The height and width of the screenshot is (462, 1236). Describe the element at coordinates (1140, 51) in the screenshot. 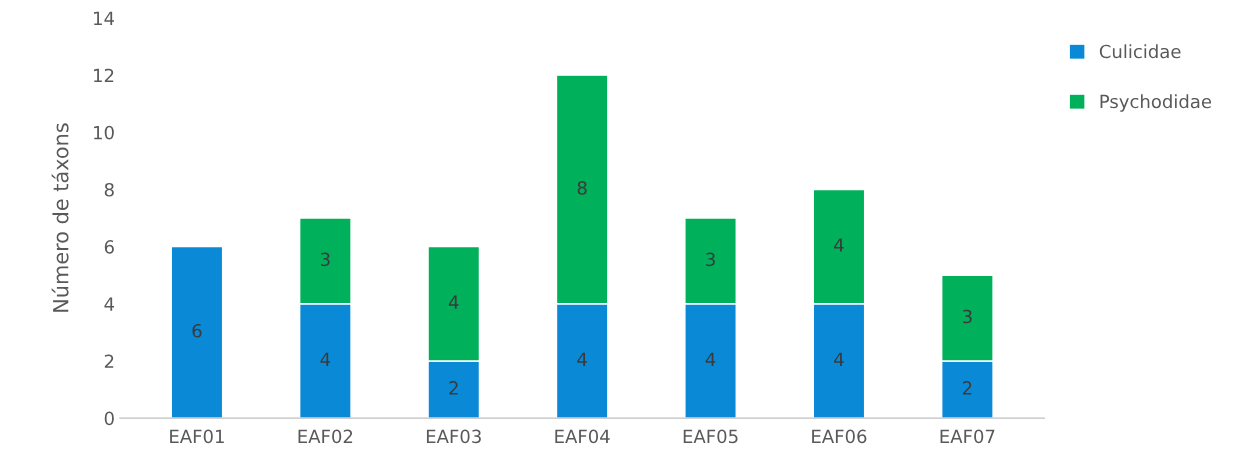

I see `legend-label: Culicidae` at that location.